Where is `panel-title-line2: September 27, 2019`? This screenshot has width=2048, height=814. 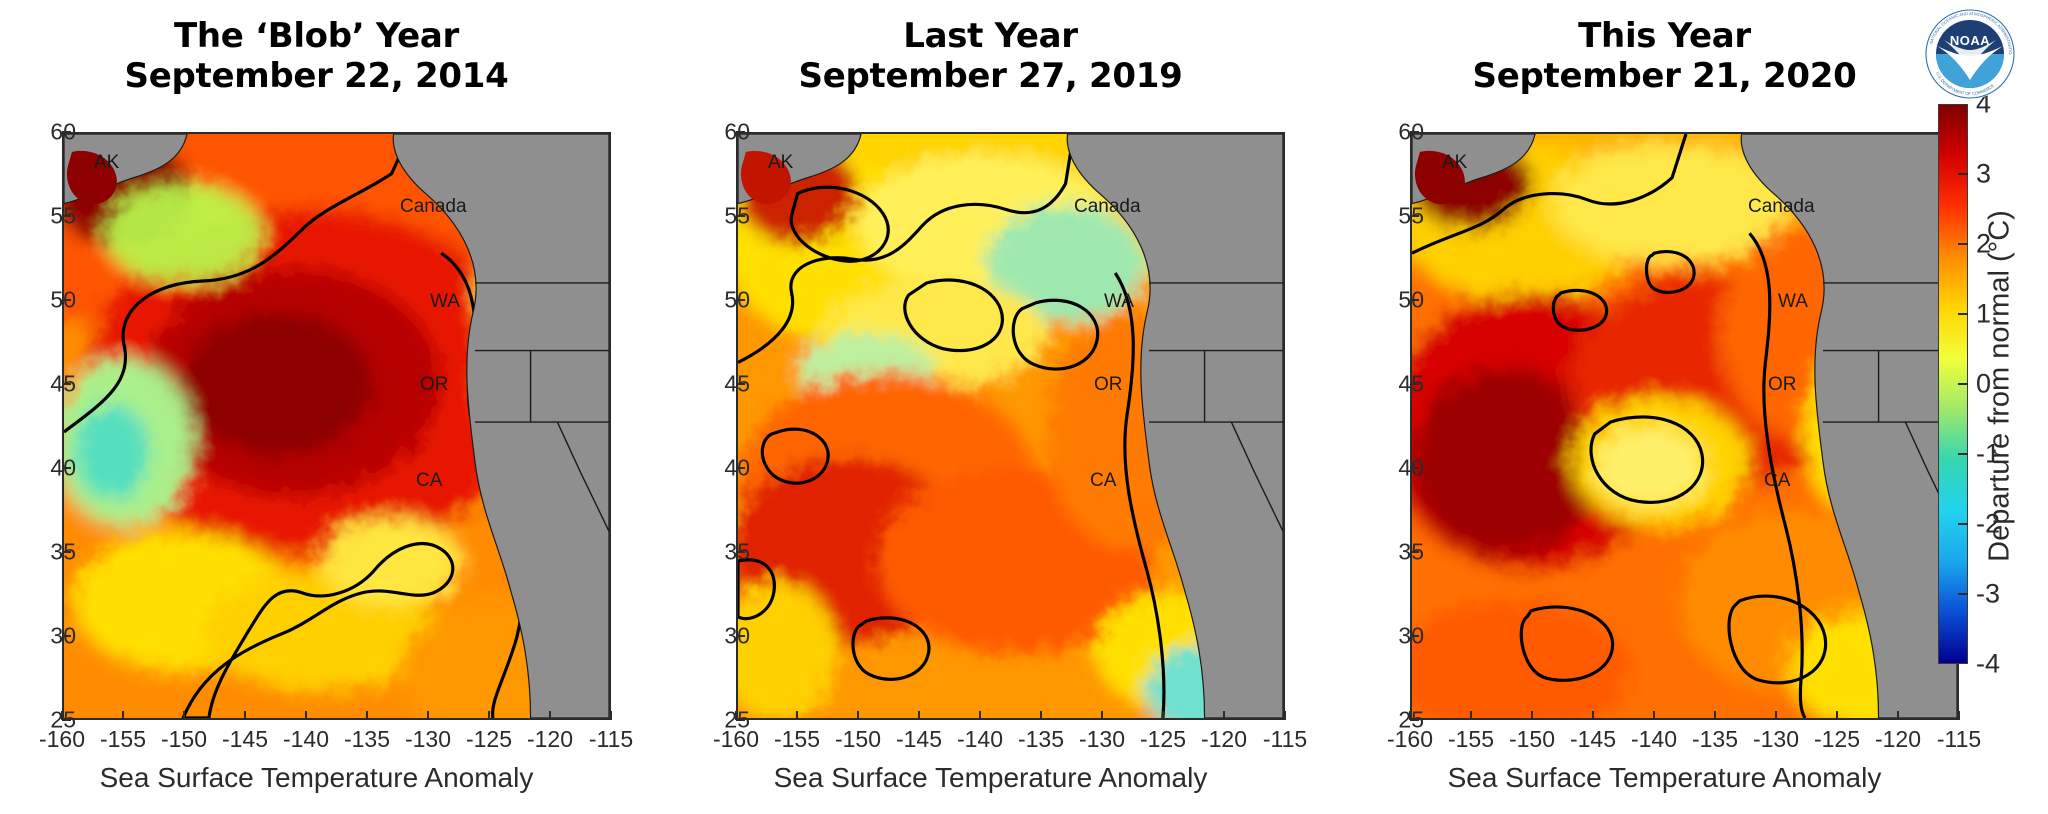
panel-title-line2: September 27, 2019 is located at coordinates (990, 76).